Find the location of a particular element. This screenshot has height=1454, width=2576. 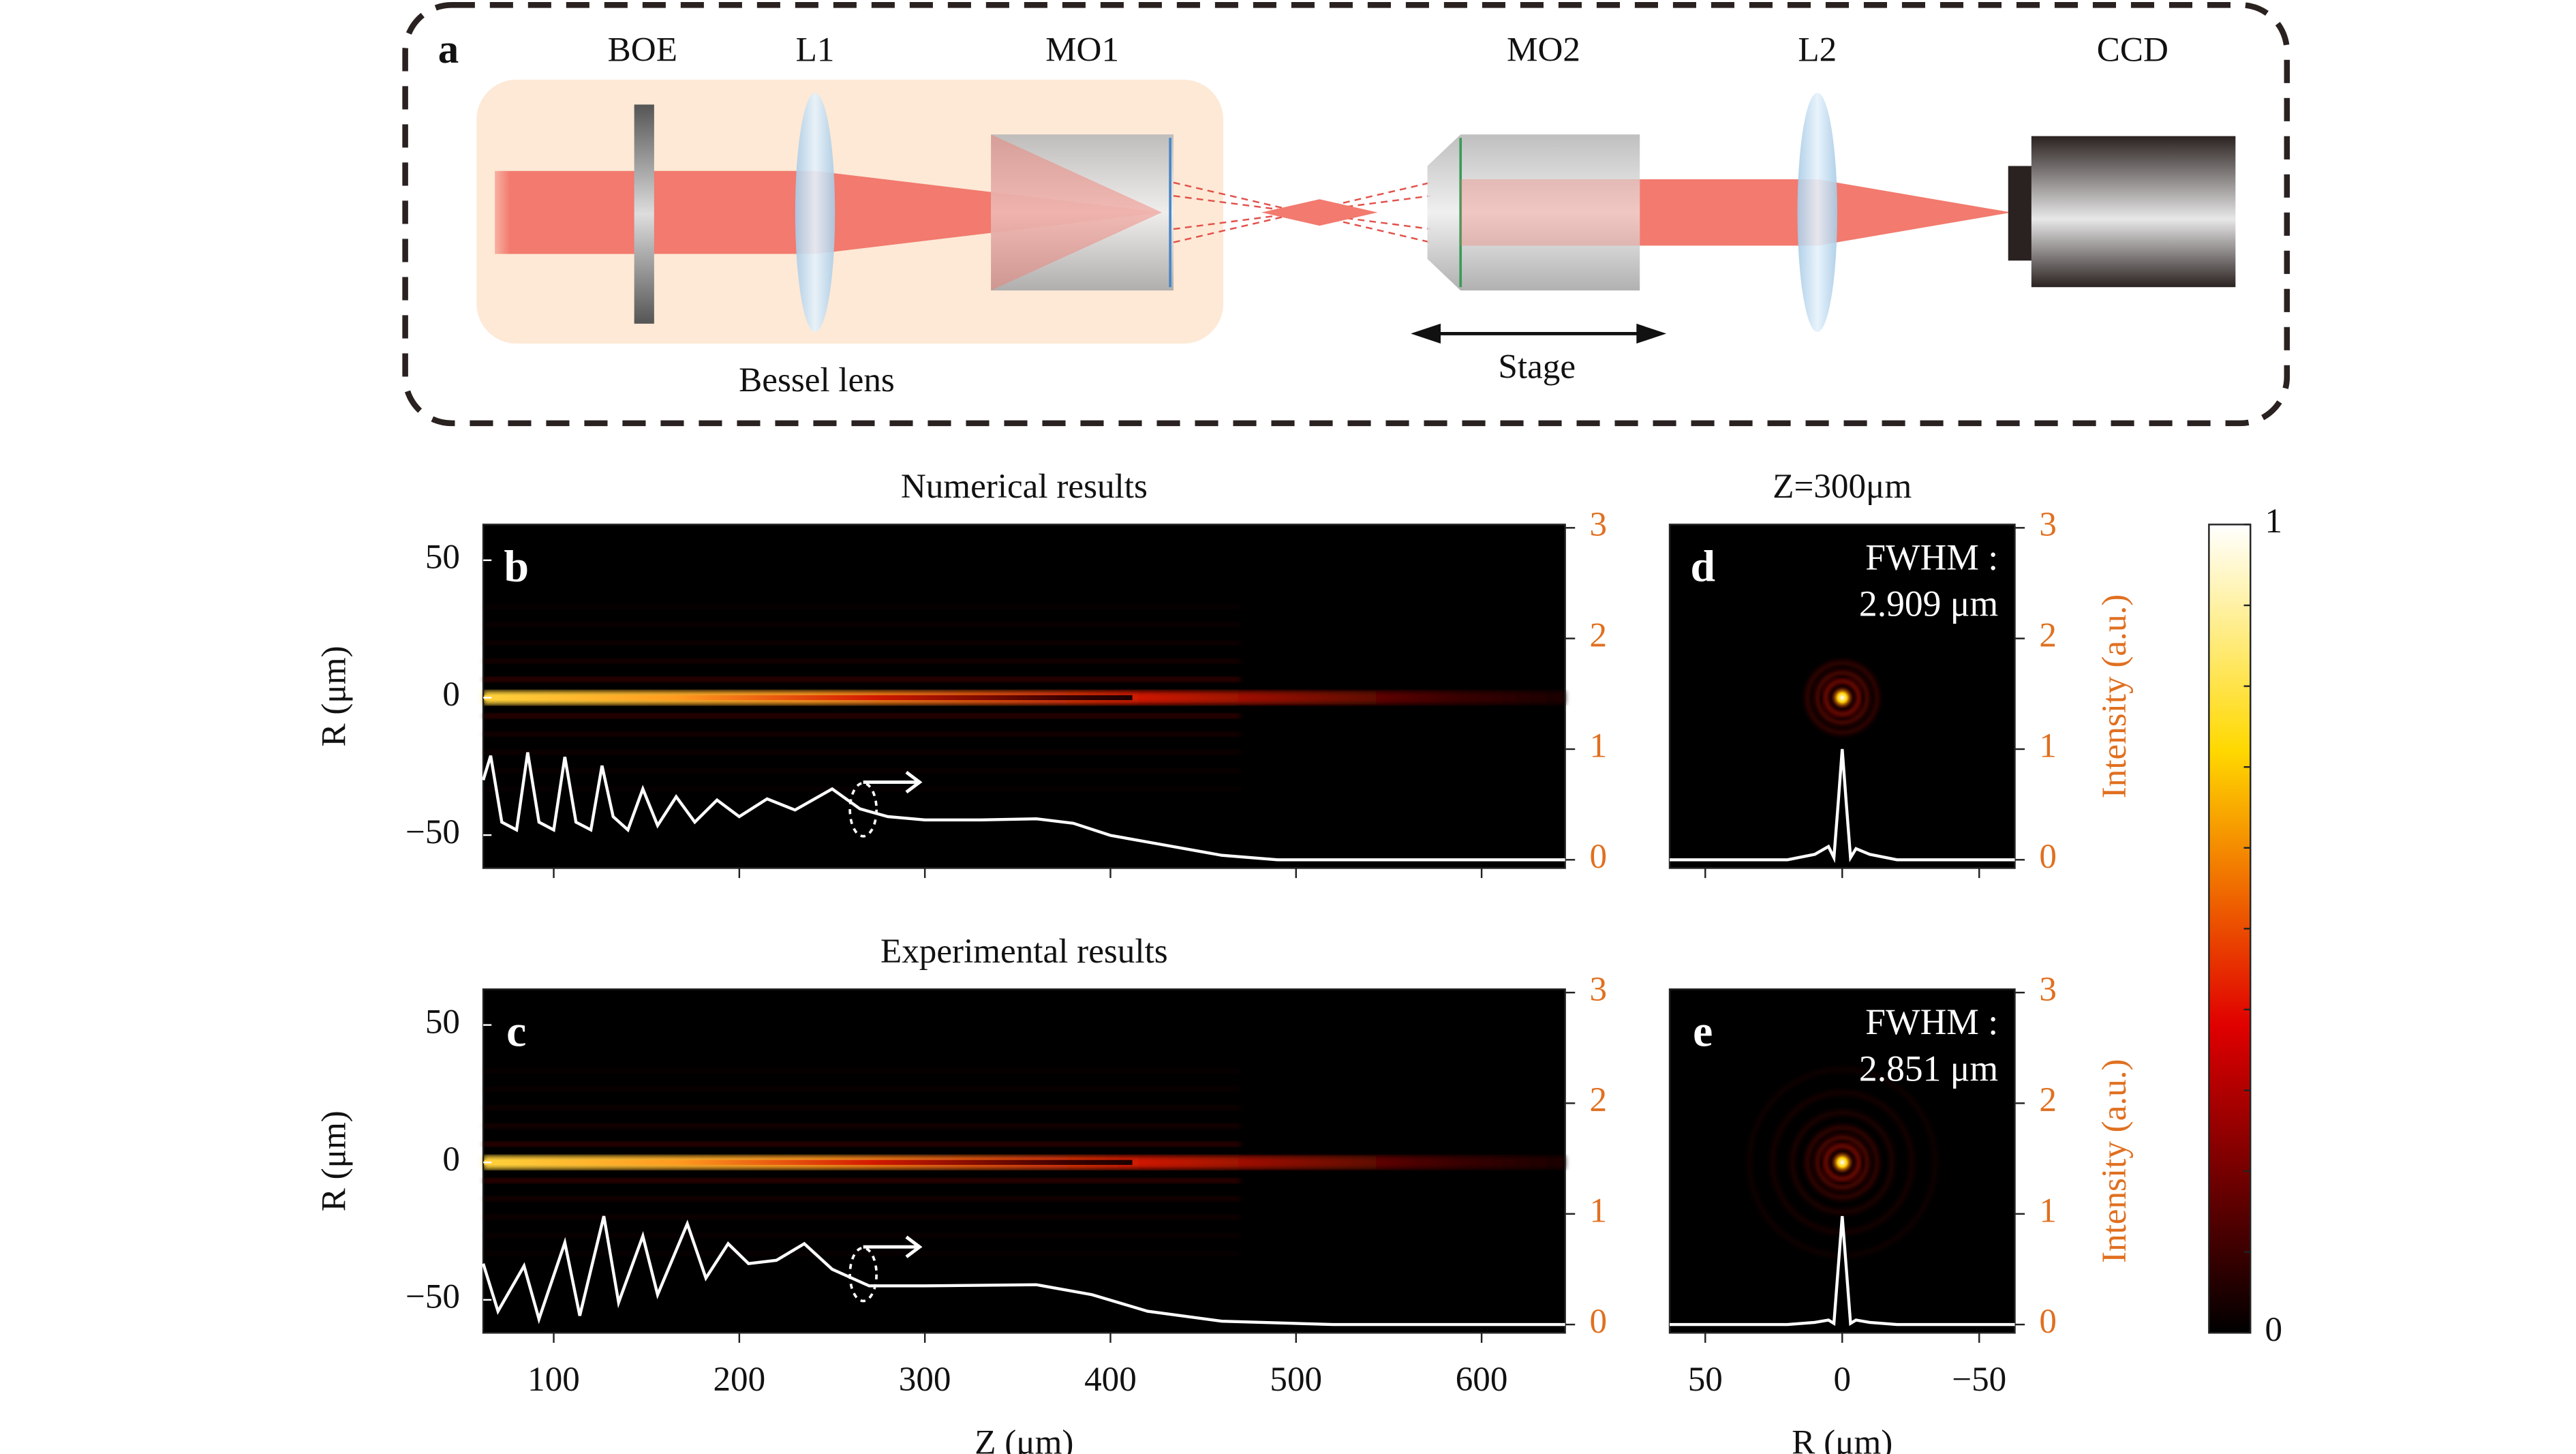

x-axis-label: Z (μm) is located at coordinates (1024, 1439).